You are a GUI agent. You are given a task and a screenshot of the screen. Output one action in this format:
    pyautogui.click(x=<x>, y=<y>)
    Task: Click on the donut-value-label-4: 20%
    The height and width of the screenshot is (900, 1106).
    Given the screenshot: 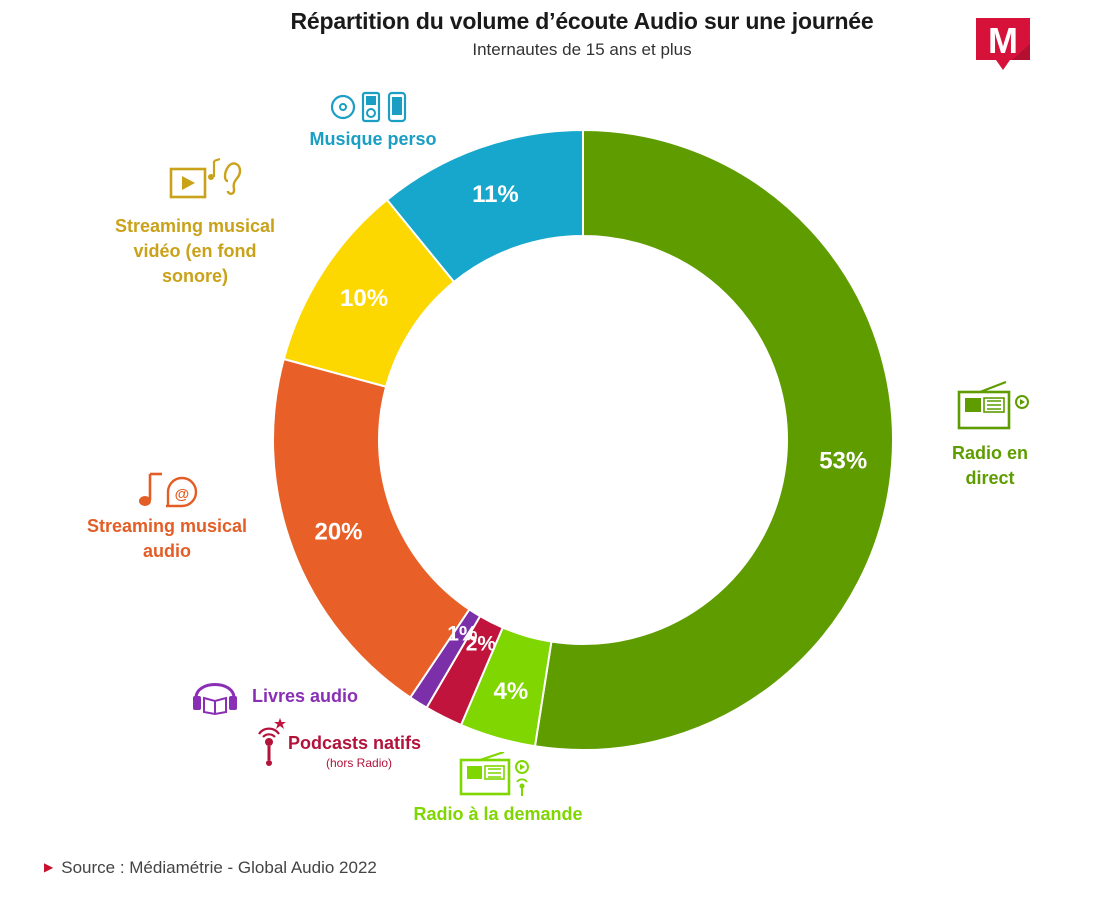 What is the action you would take?
    pyautogui.click(x=338, y=531)
    